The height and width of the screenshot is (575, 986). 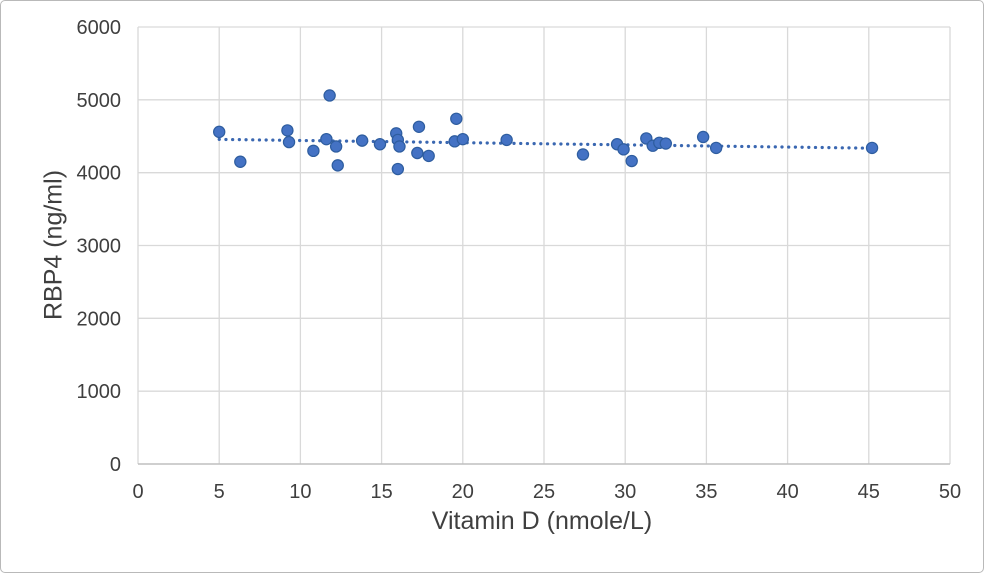 I want to click on y-tick-label: 1000, so click(x=99, y=392).